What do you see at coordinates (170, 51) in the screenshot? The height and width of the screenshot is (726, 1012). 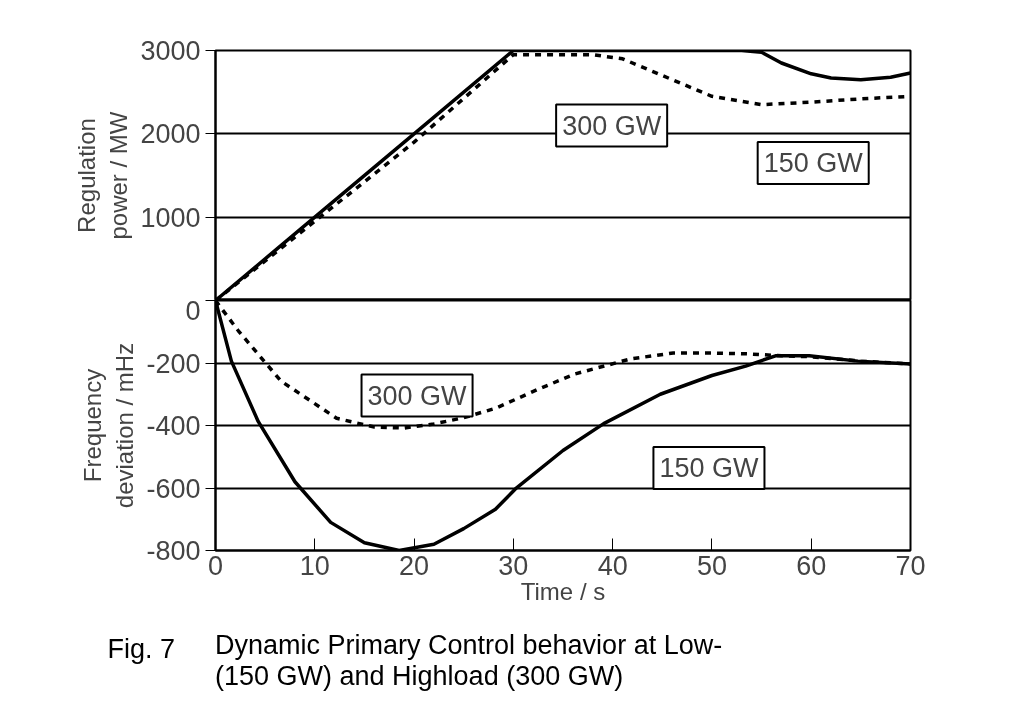 I see `y-tick-label: 3000` at bounding box center [170, 51].